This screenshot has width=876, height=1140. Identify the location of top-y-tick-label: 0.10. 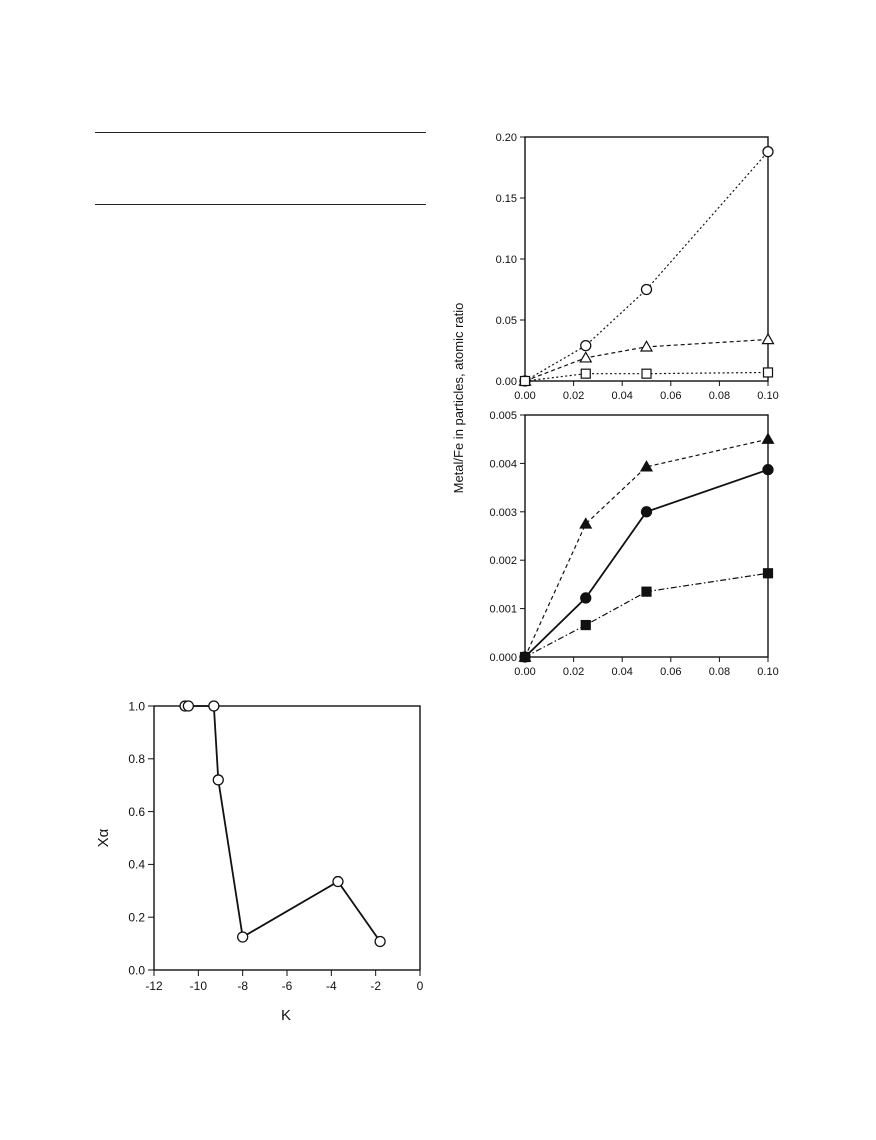
(506, 260).